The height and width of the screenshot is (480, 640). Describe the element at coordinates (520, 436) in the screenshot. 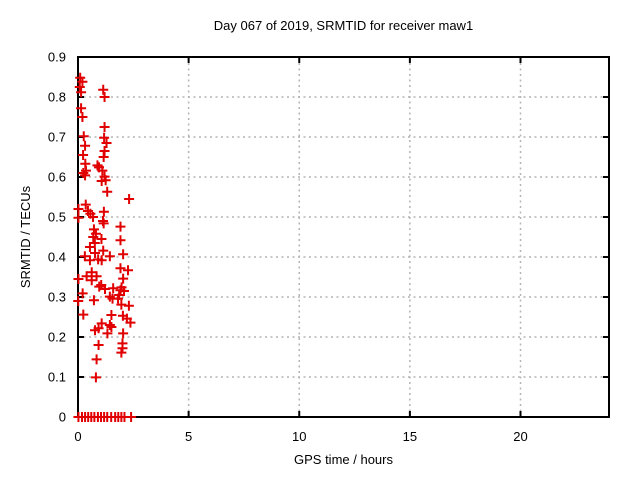

I see `x-tick-label: 20` at that location.